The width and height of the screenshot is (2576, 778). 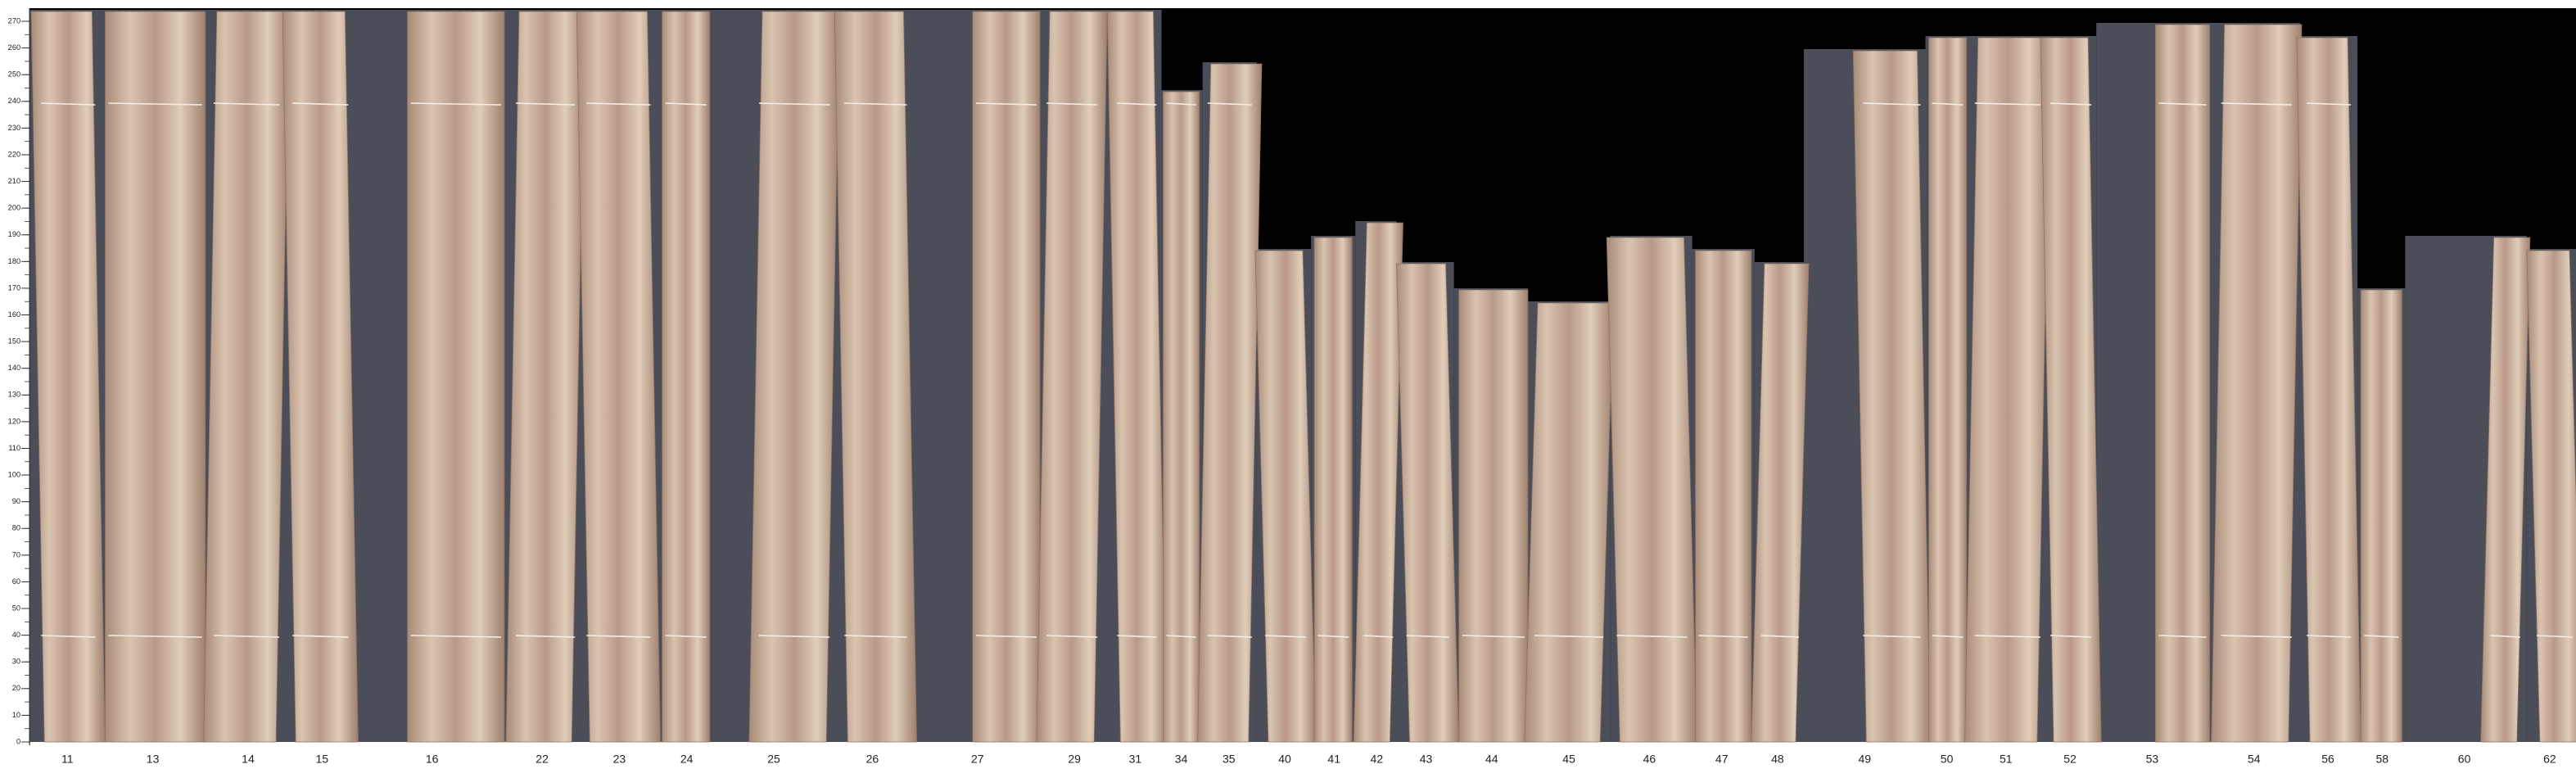 I want to click on ruler-label: 190, so click(x=14, y=234).